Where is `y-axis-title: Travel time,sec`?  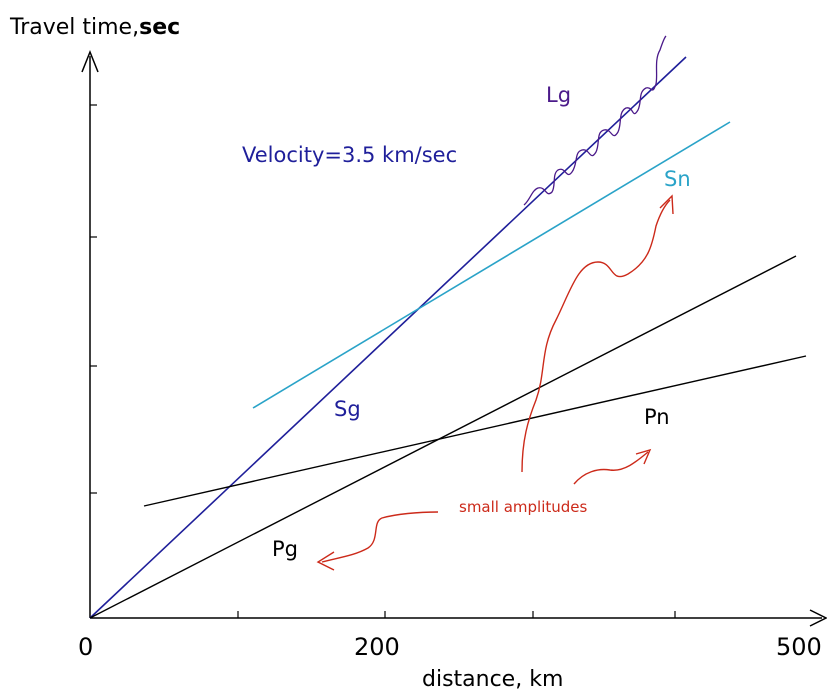 y-axis-title: Travel time,sec is located at coordinates (94, 27).